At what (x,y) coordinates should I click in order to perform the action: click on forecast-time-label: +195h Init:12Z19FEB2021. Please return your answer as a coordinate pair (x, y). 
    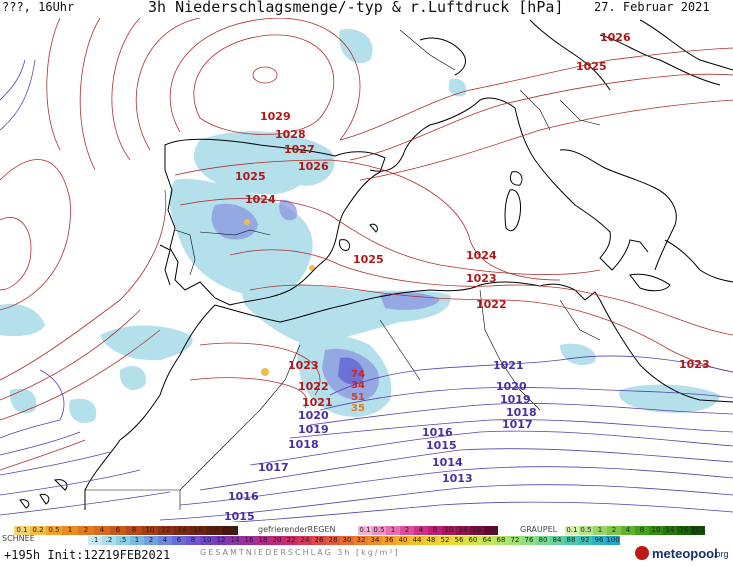
    Looking at the image, I should click on (87, 555).